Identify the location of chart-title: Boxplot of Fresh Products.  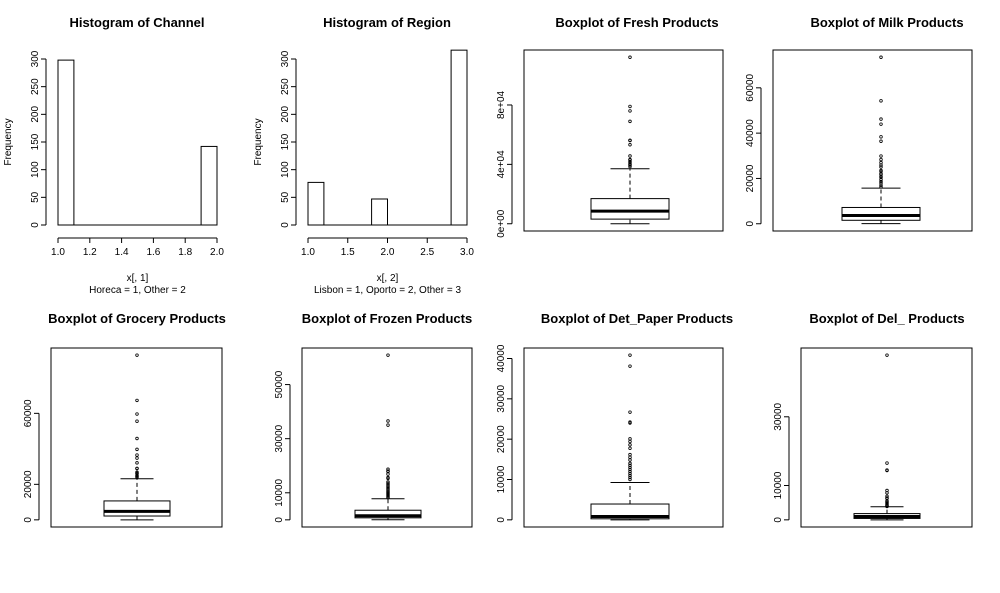
(636, 22).